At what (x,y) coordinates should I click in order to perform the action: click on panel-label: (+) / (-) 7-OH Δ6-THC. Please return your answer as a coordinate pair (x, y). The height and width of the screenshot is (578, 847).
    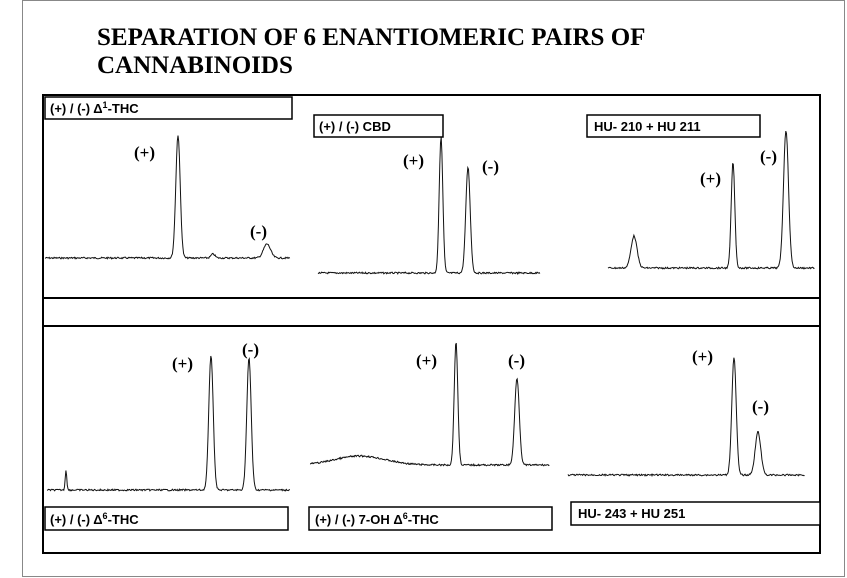
    Looking at the image, I should click on (377, 519).